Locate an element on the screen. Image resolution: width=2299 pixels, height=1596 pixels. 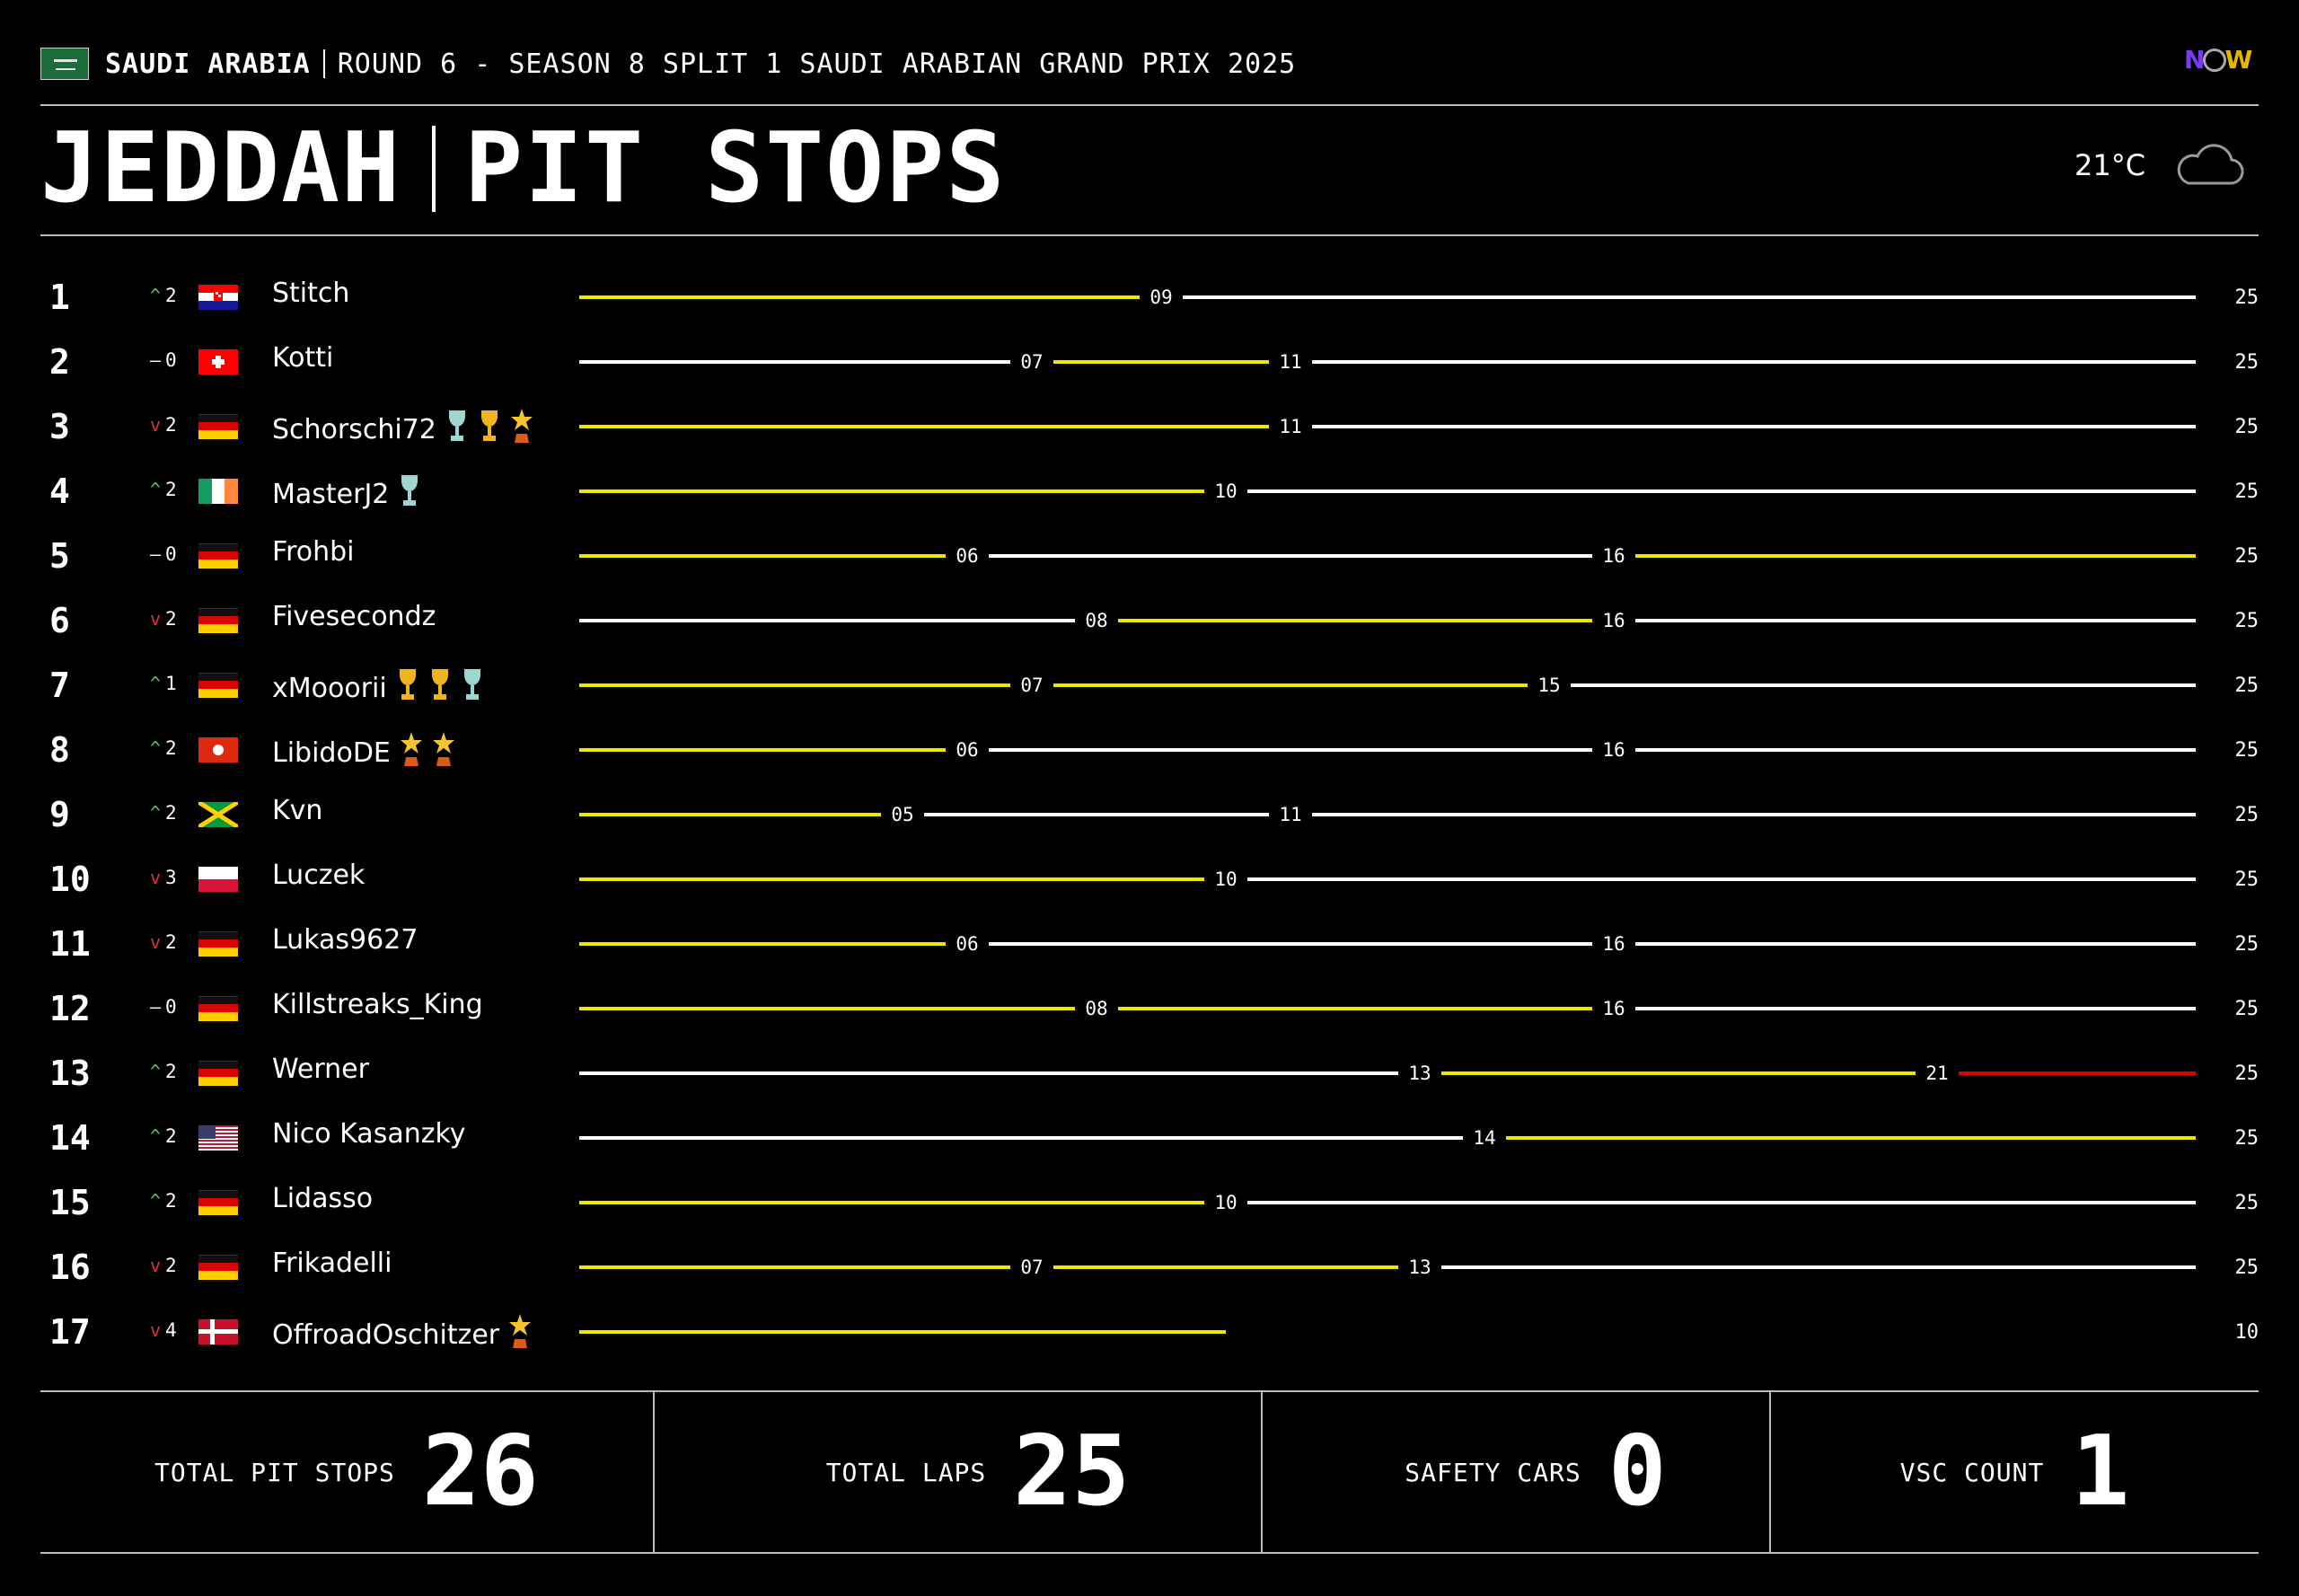
table-row: 13 ^ 2 Werner 13 21 25 is located at coordinates (1149, 1073).